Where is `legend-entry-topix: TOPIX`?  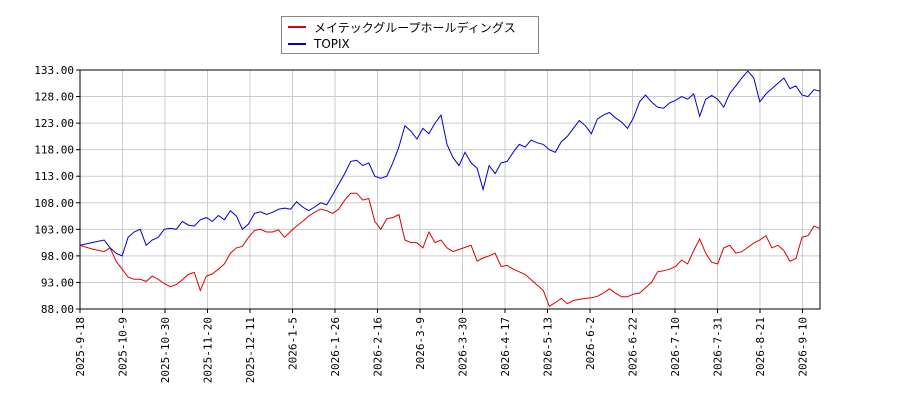
legend-entry-topix: TOPIX is located at coordinates (319, 44).